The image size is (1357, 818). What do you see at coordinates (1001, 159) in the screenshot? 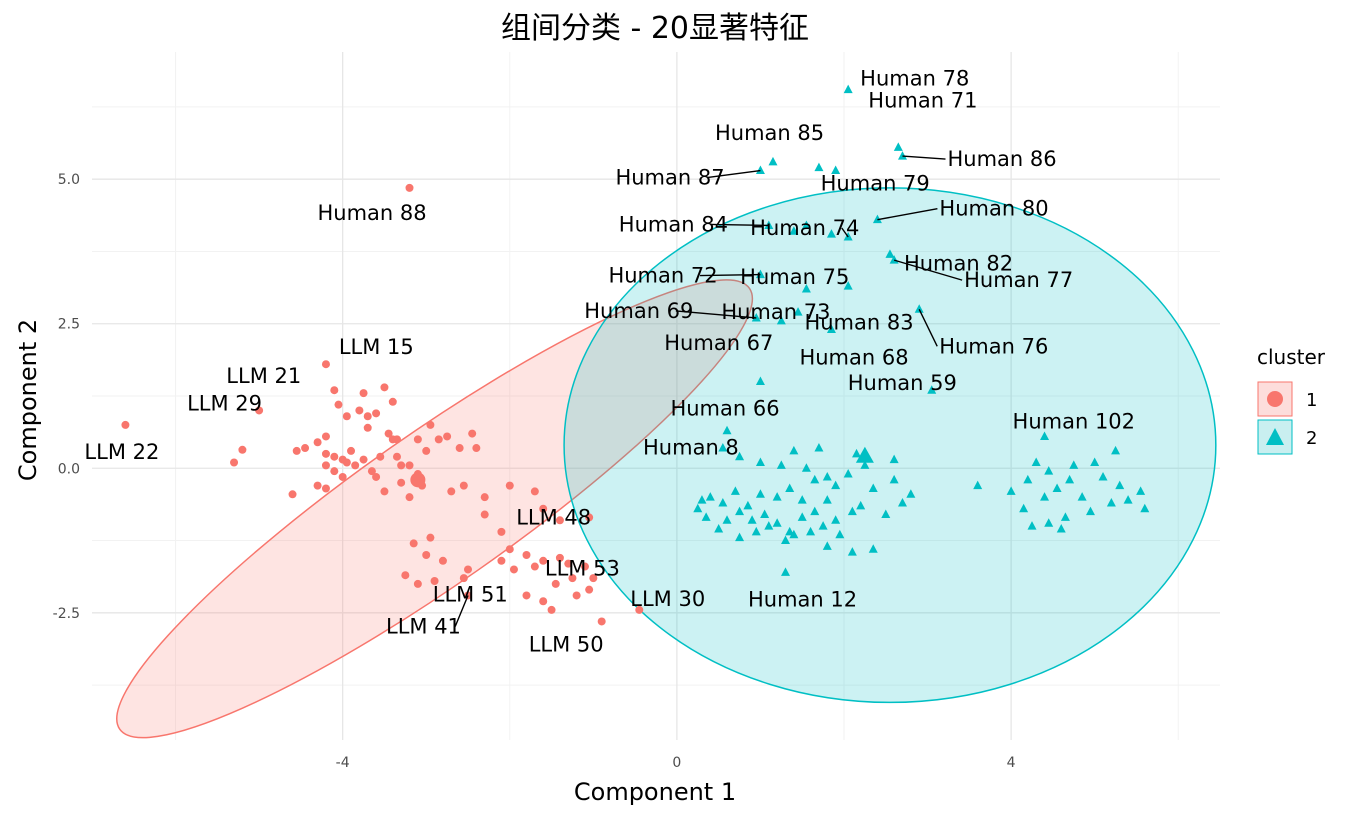
I see `point-label: Human 86` at bounding box center [1001, 159].